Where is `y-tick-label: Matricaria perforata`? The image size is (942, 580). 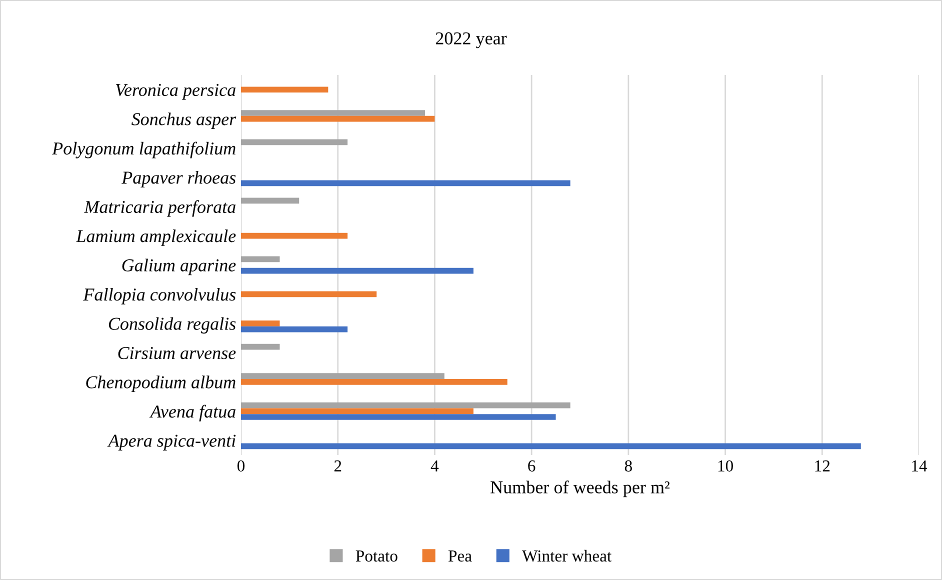 y-tick-label: Matricaria perforata is located at coordinates (160, 208).